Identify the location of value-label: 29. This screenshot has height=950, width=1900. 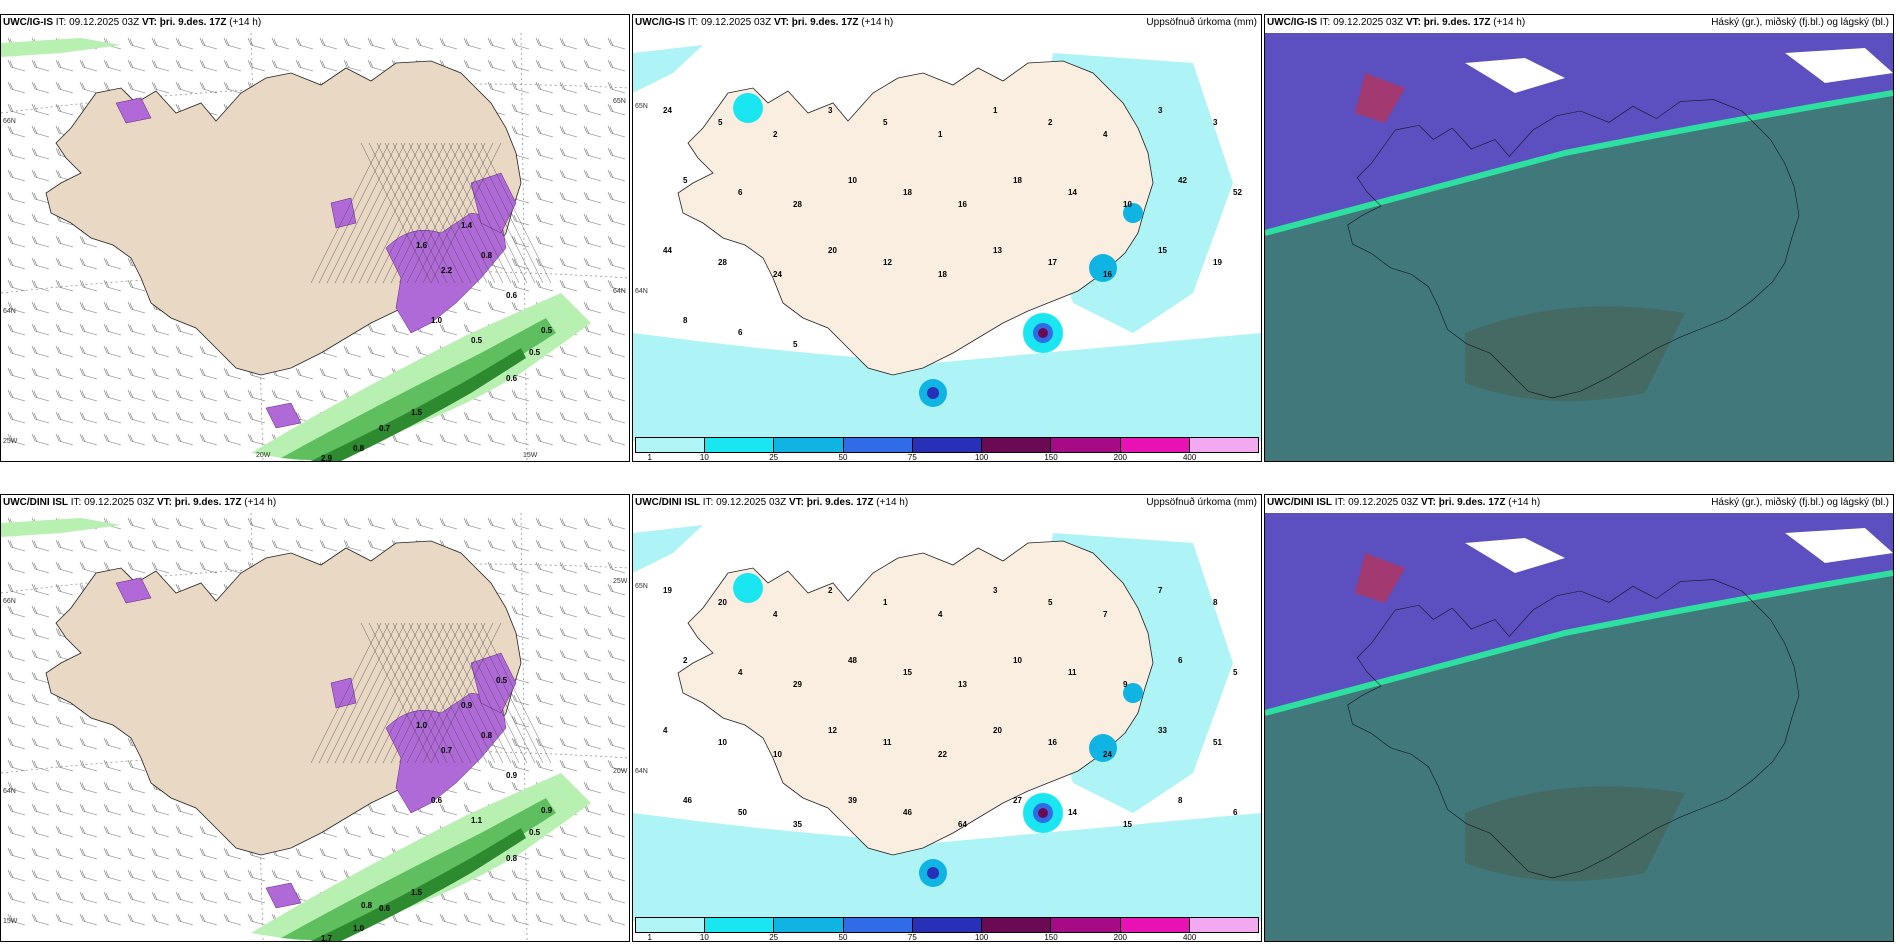
(797, 684).